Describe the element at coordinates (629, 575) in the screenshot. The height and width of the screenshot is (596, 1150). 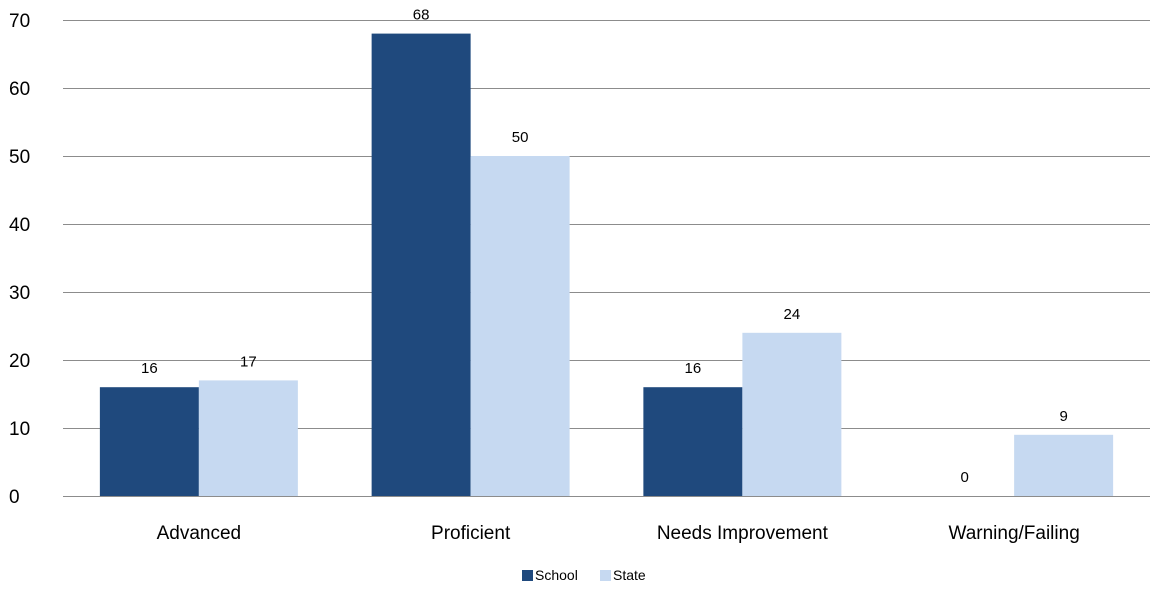
I see `legend-label-state: State` at that location.